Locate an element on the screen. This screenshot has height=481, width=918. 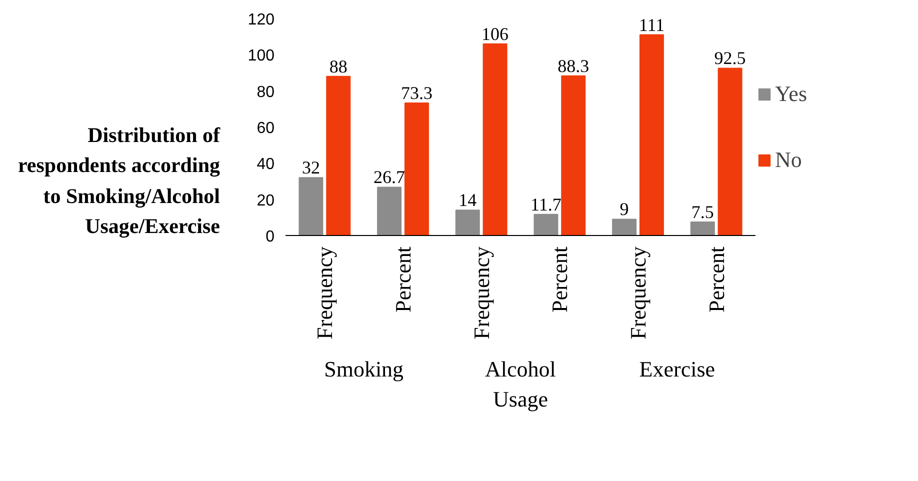
y-tick-label: 20 is located at coordinates (265, 201).